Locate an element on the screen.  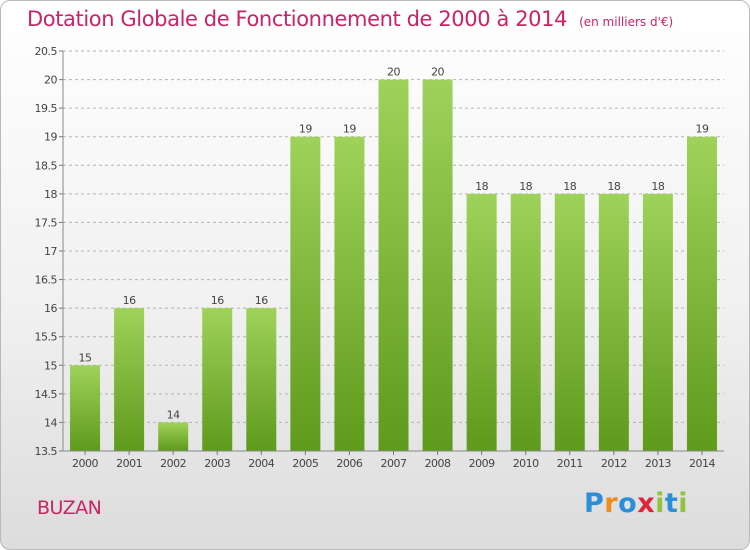
y-tick-label: 15 is located at coordinates (50, 365).